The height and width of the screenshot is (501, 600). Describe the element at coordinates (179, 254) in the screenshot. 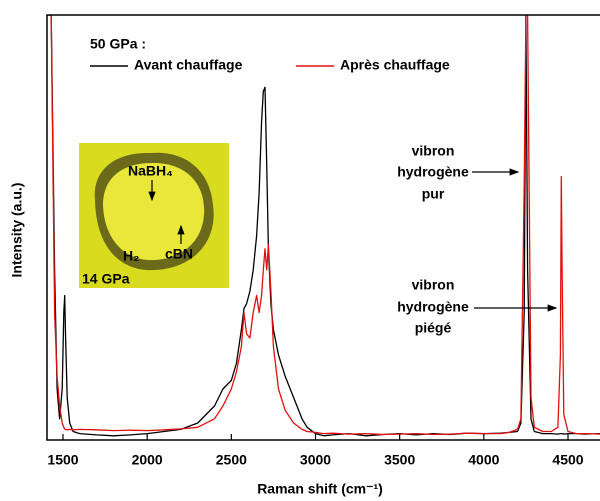

I see `inset-label: cBN` at that location.